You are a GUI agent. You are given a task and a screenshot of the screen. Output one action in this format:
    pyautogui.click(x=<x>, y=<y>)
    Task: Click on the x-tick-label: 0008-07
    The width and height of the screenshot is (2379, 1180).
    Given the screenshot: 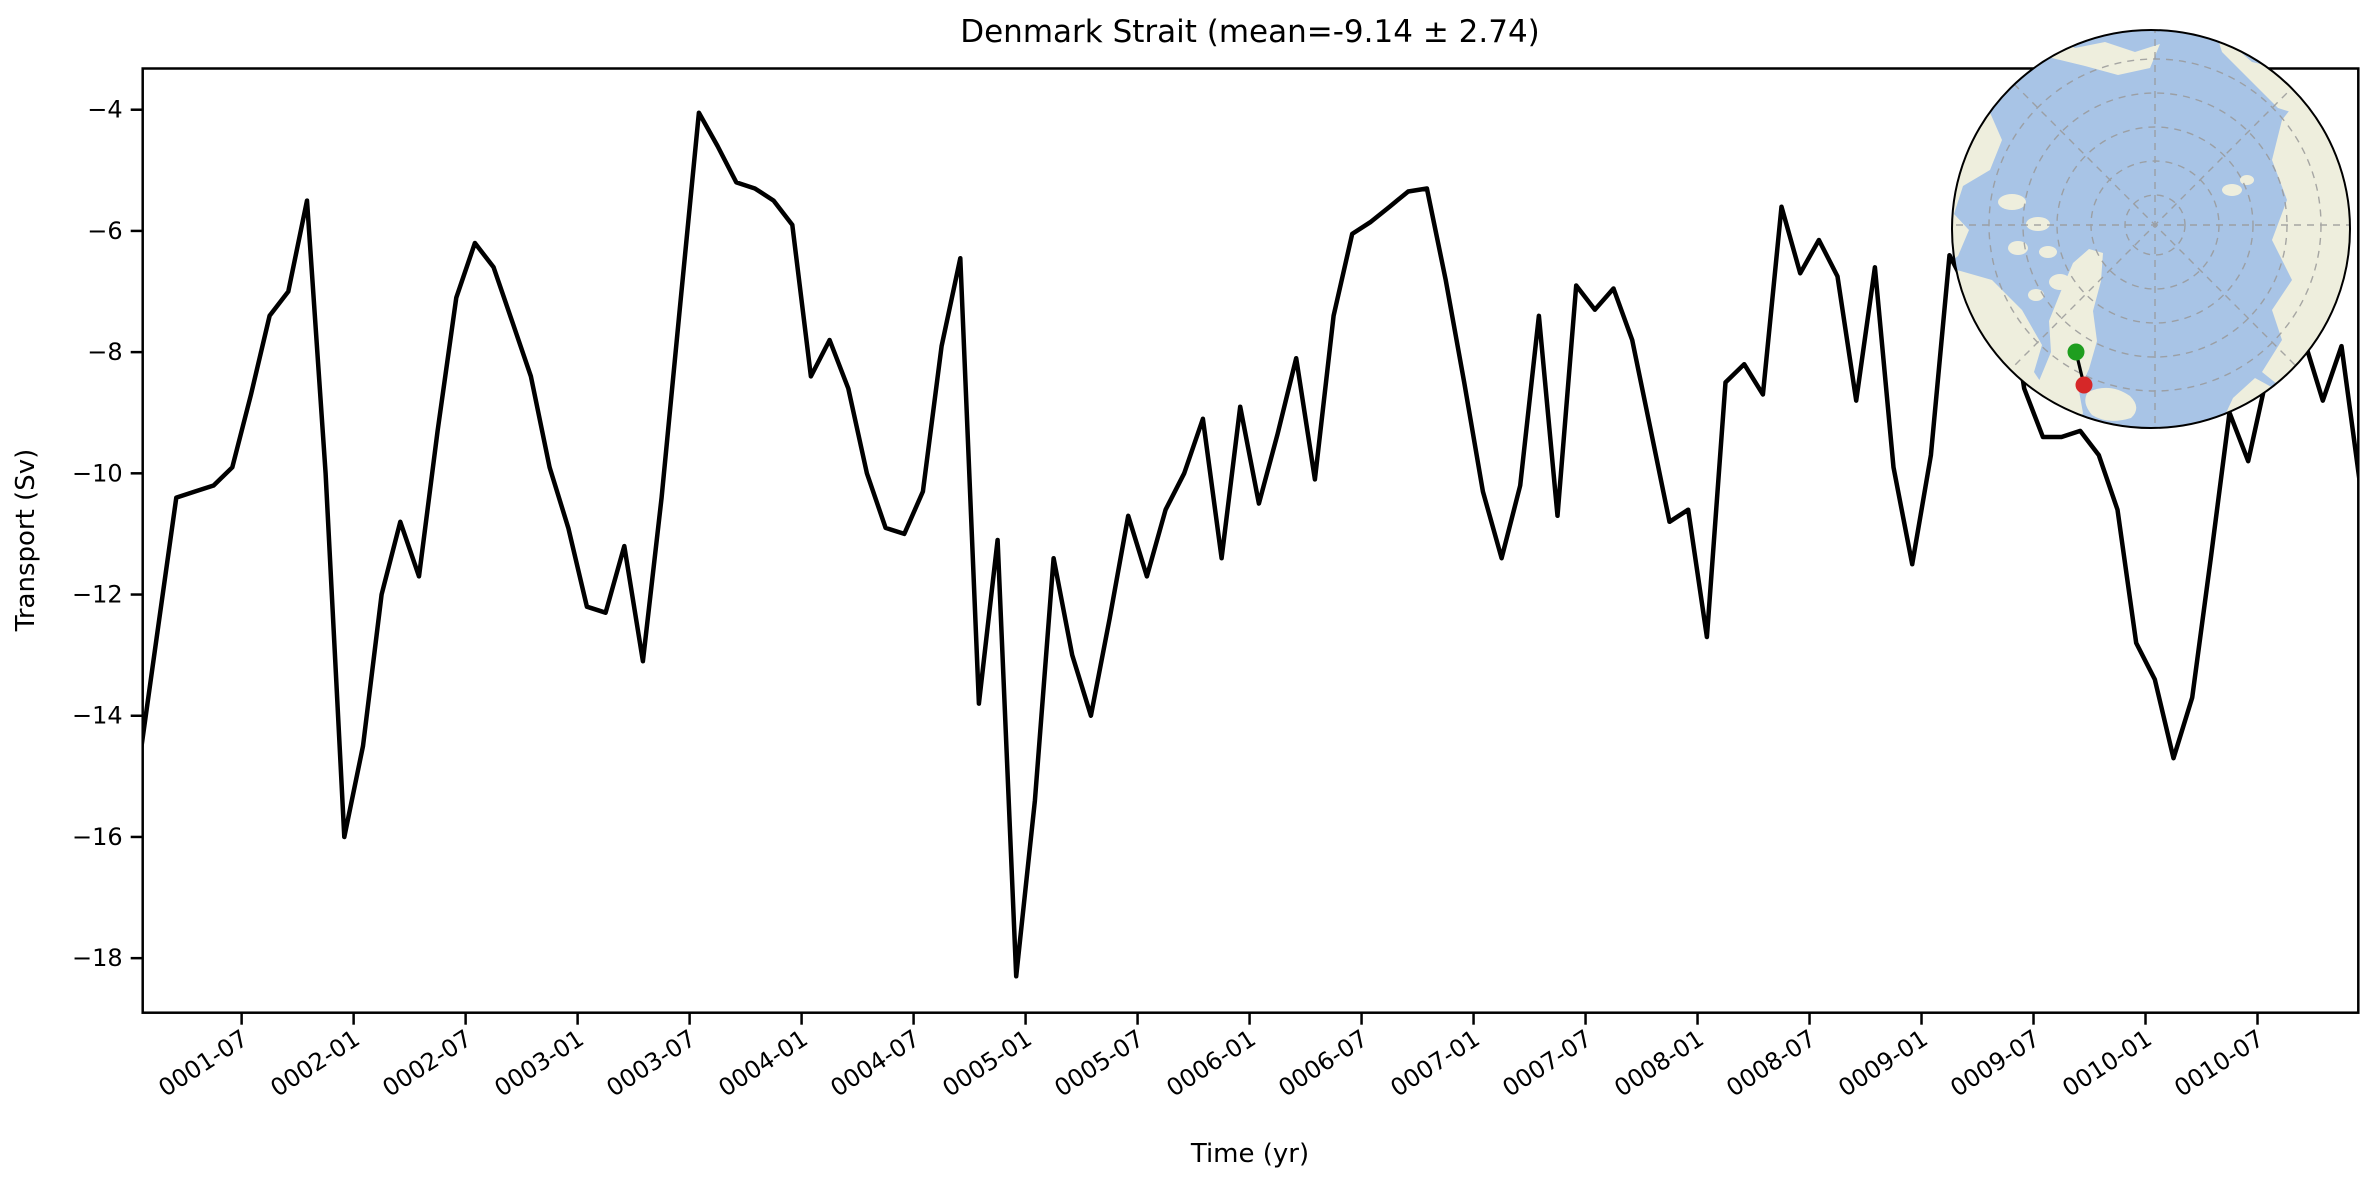 What is the action you would take?
    pyautogui.click(x=1770, y=1063)
    